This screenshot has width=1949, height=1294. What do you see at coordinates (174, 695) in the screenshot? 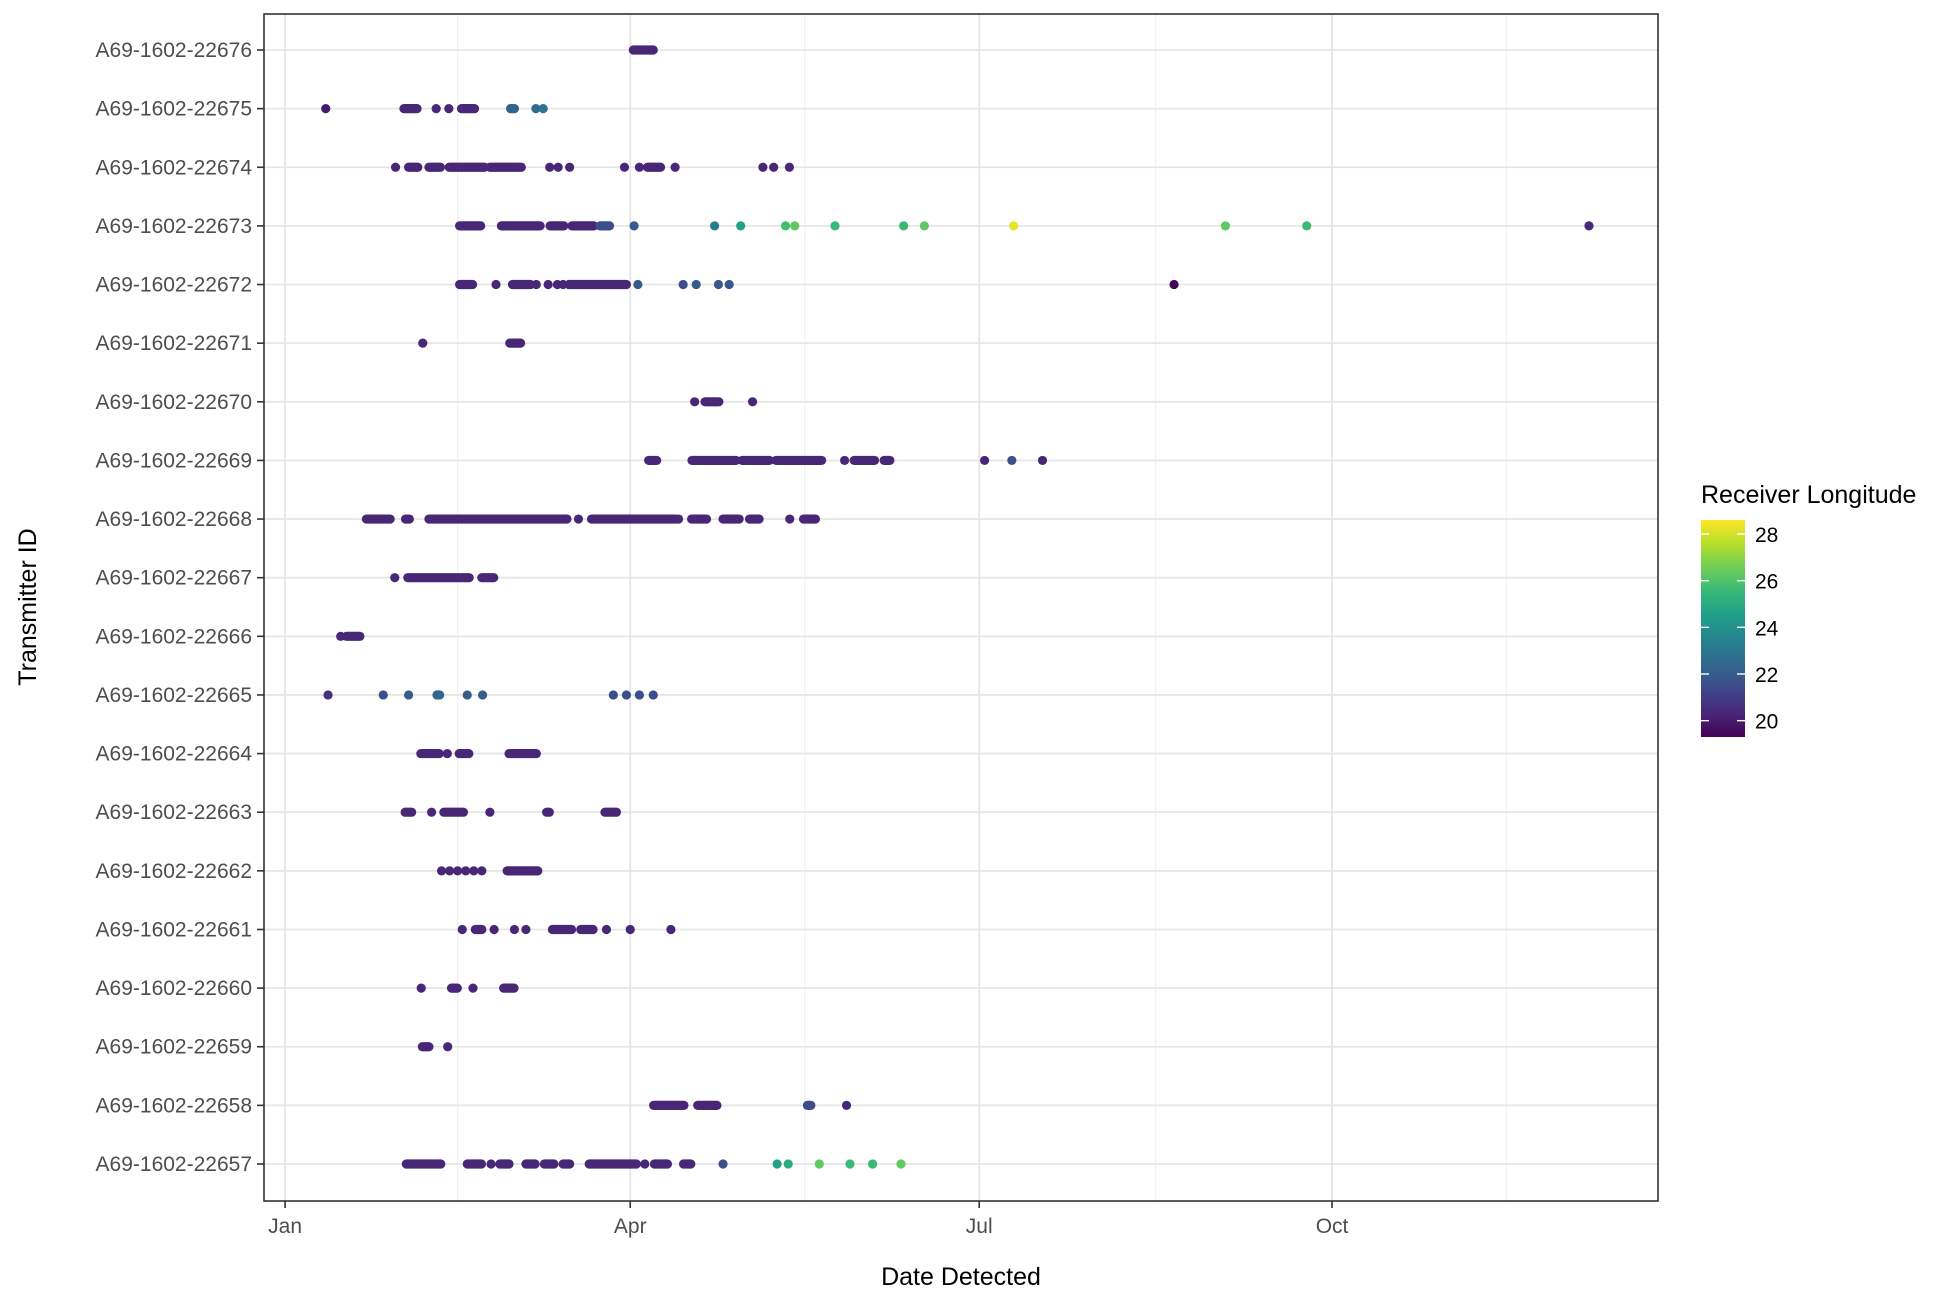
I see `y-tick-label: A69-1602-22665` at bounding box center [174, 695].